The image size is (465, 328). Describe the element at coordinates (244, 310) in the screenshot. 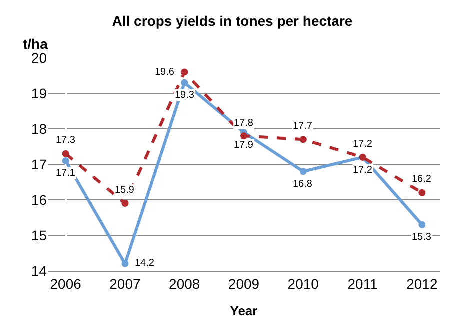

I see `x-axis-title: Year` at that location.